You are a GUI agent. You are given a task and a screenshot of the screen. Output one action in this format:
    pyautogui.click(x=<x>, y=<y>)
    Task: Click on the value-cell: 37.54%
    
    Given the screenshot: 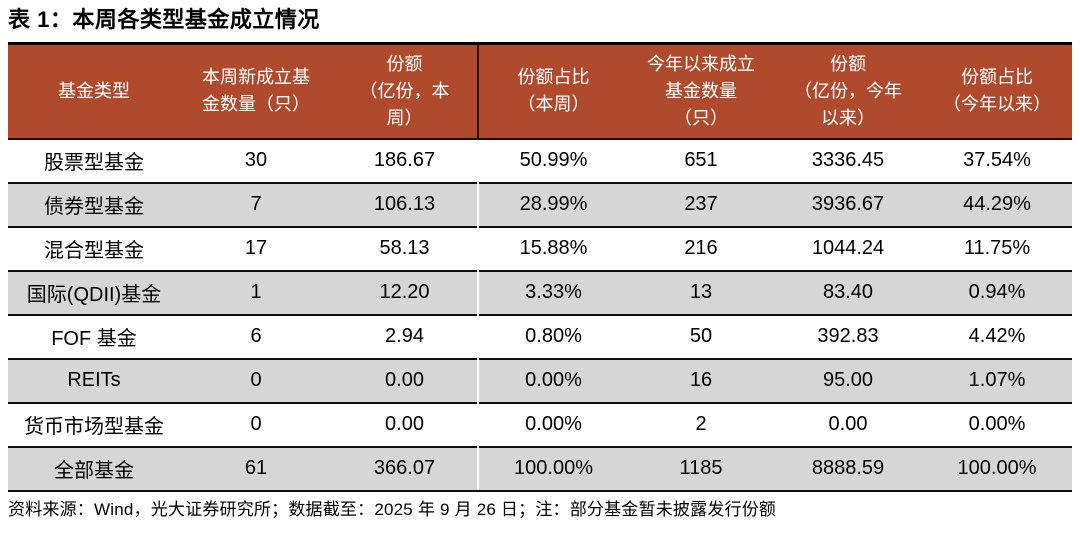 What is the action you would take?
    pyautogui.click(x=997, y=160)
    